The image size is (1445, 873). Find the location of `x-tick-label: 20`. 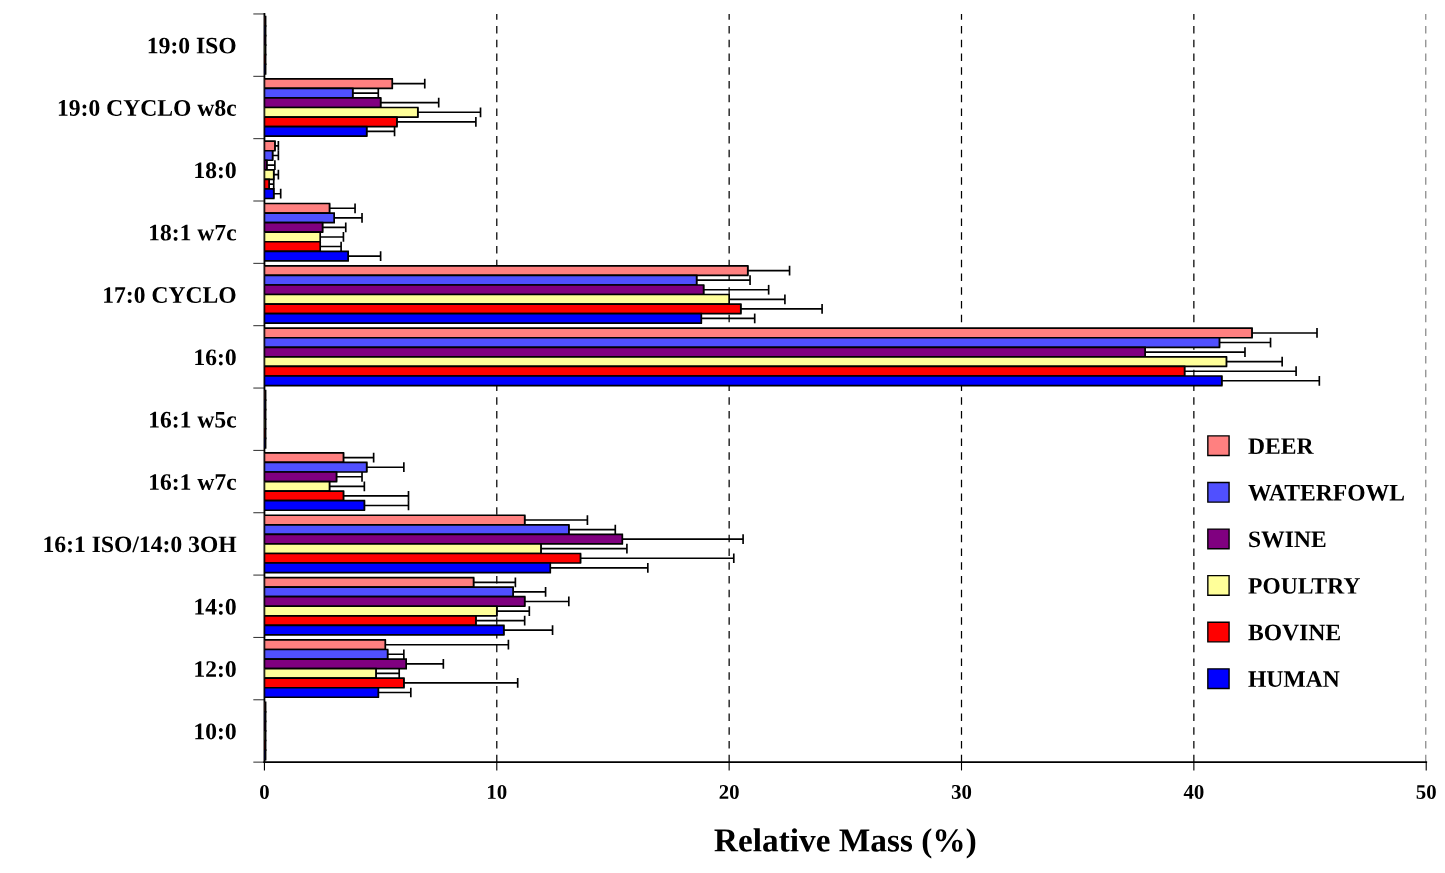

x-tick-label: 20 is located at coordinates (729, 792).